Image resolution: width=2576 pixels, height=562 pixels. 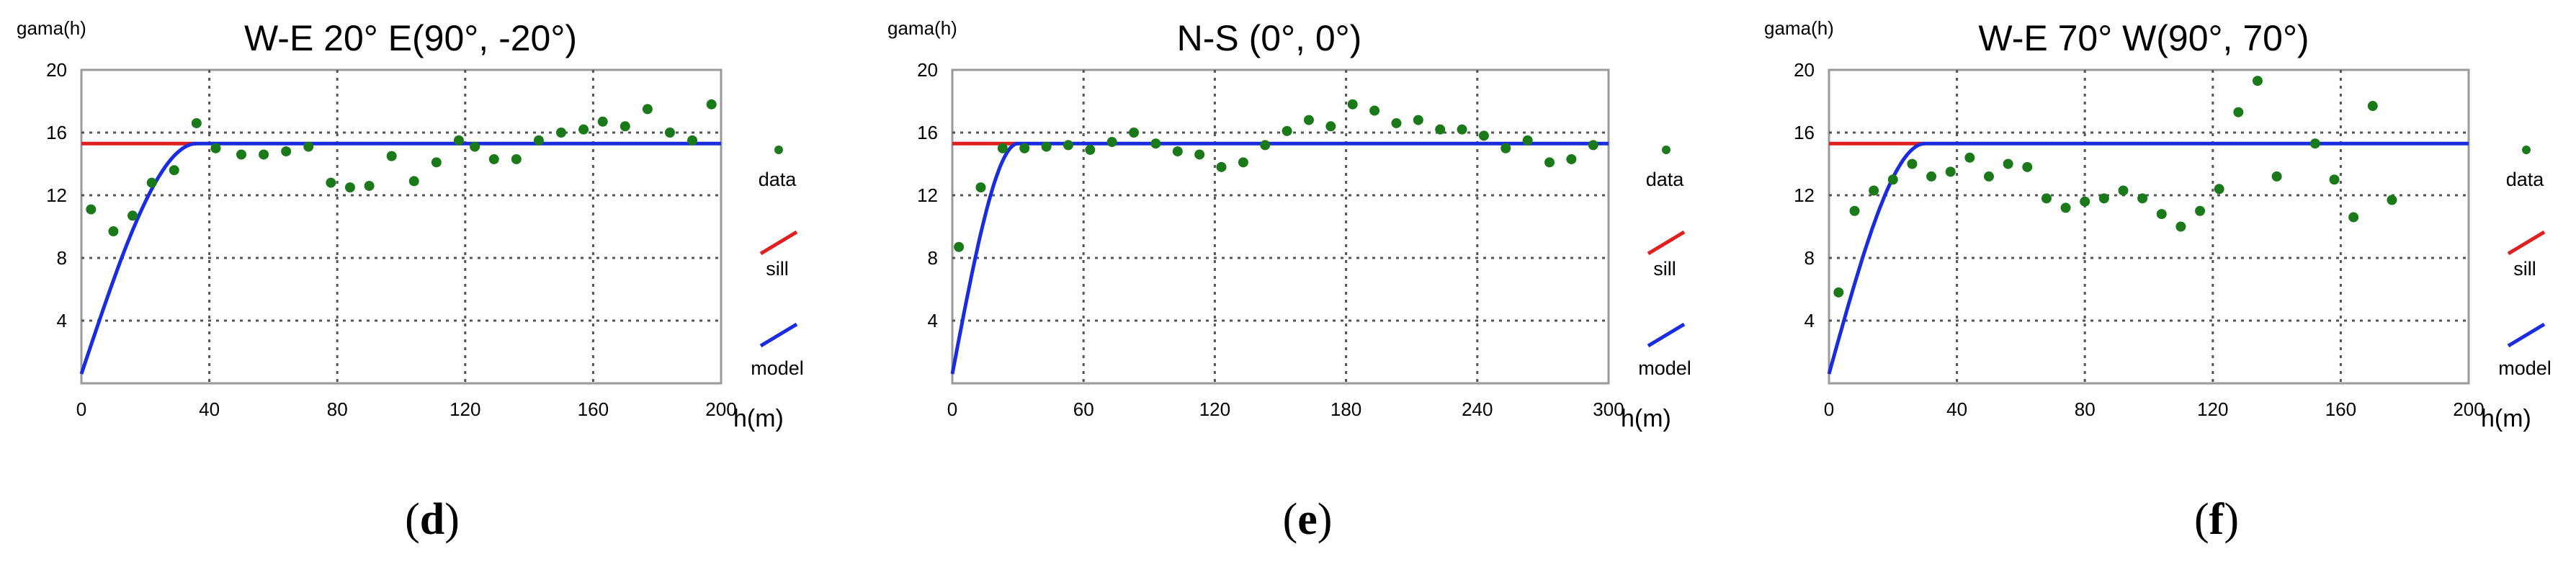 I want to click on panel-label: (d), so click(x=433, y=519).